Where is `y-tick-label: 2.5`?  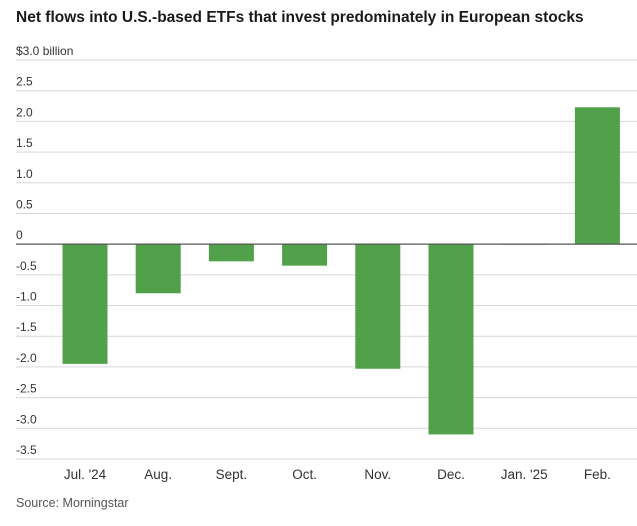 y-tick-label: 2.5 is located at coordinates (24, 82).